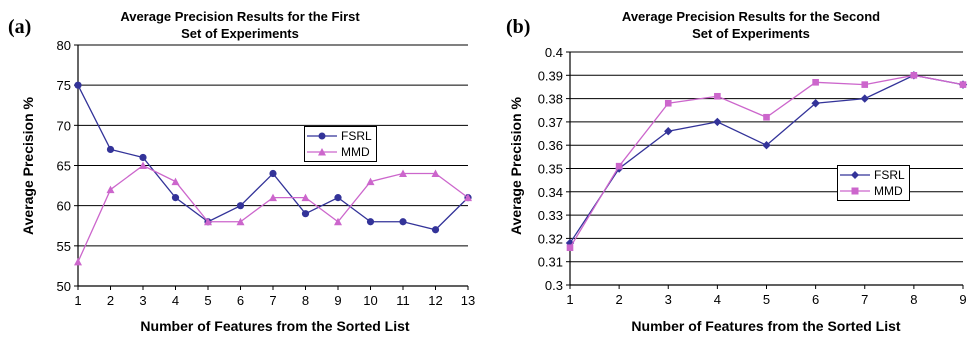 This screenshot has width=972, height=342. Describe the element at coordinates (554, 285) in the screenshot. I see `y-tick-label: 0.3` at that location.